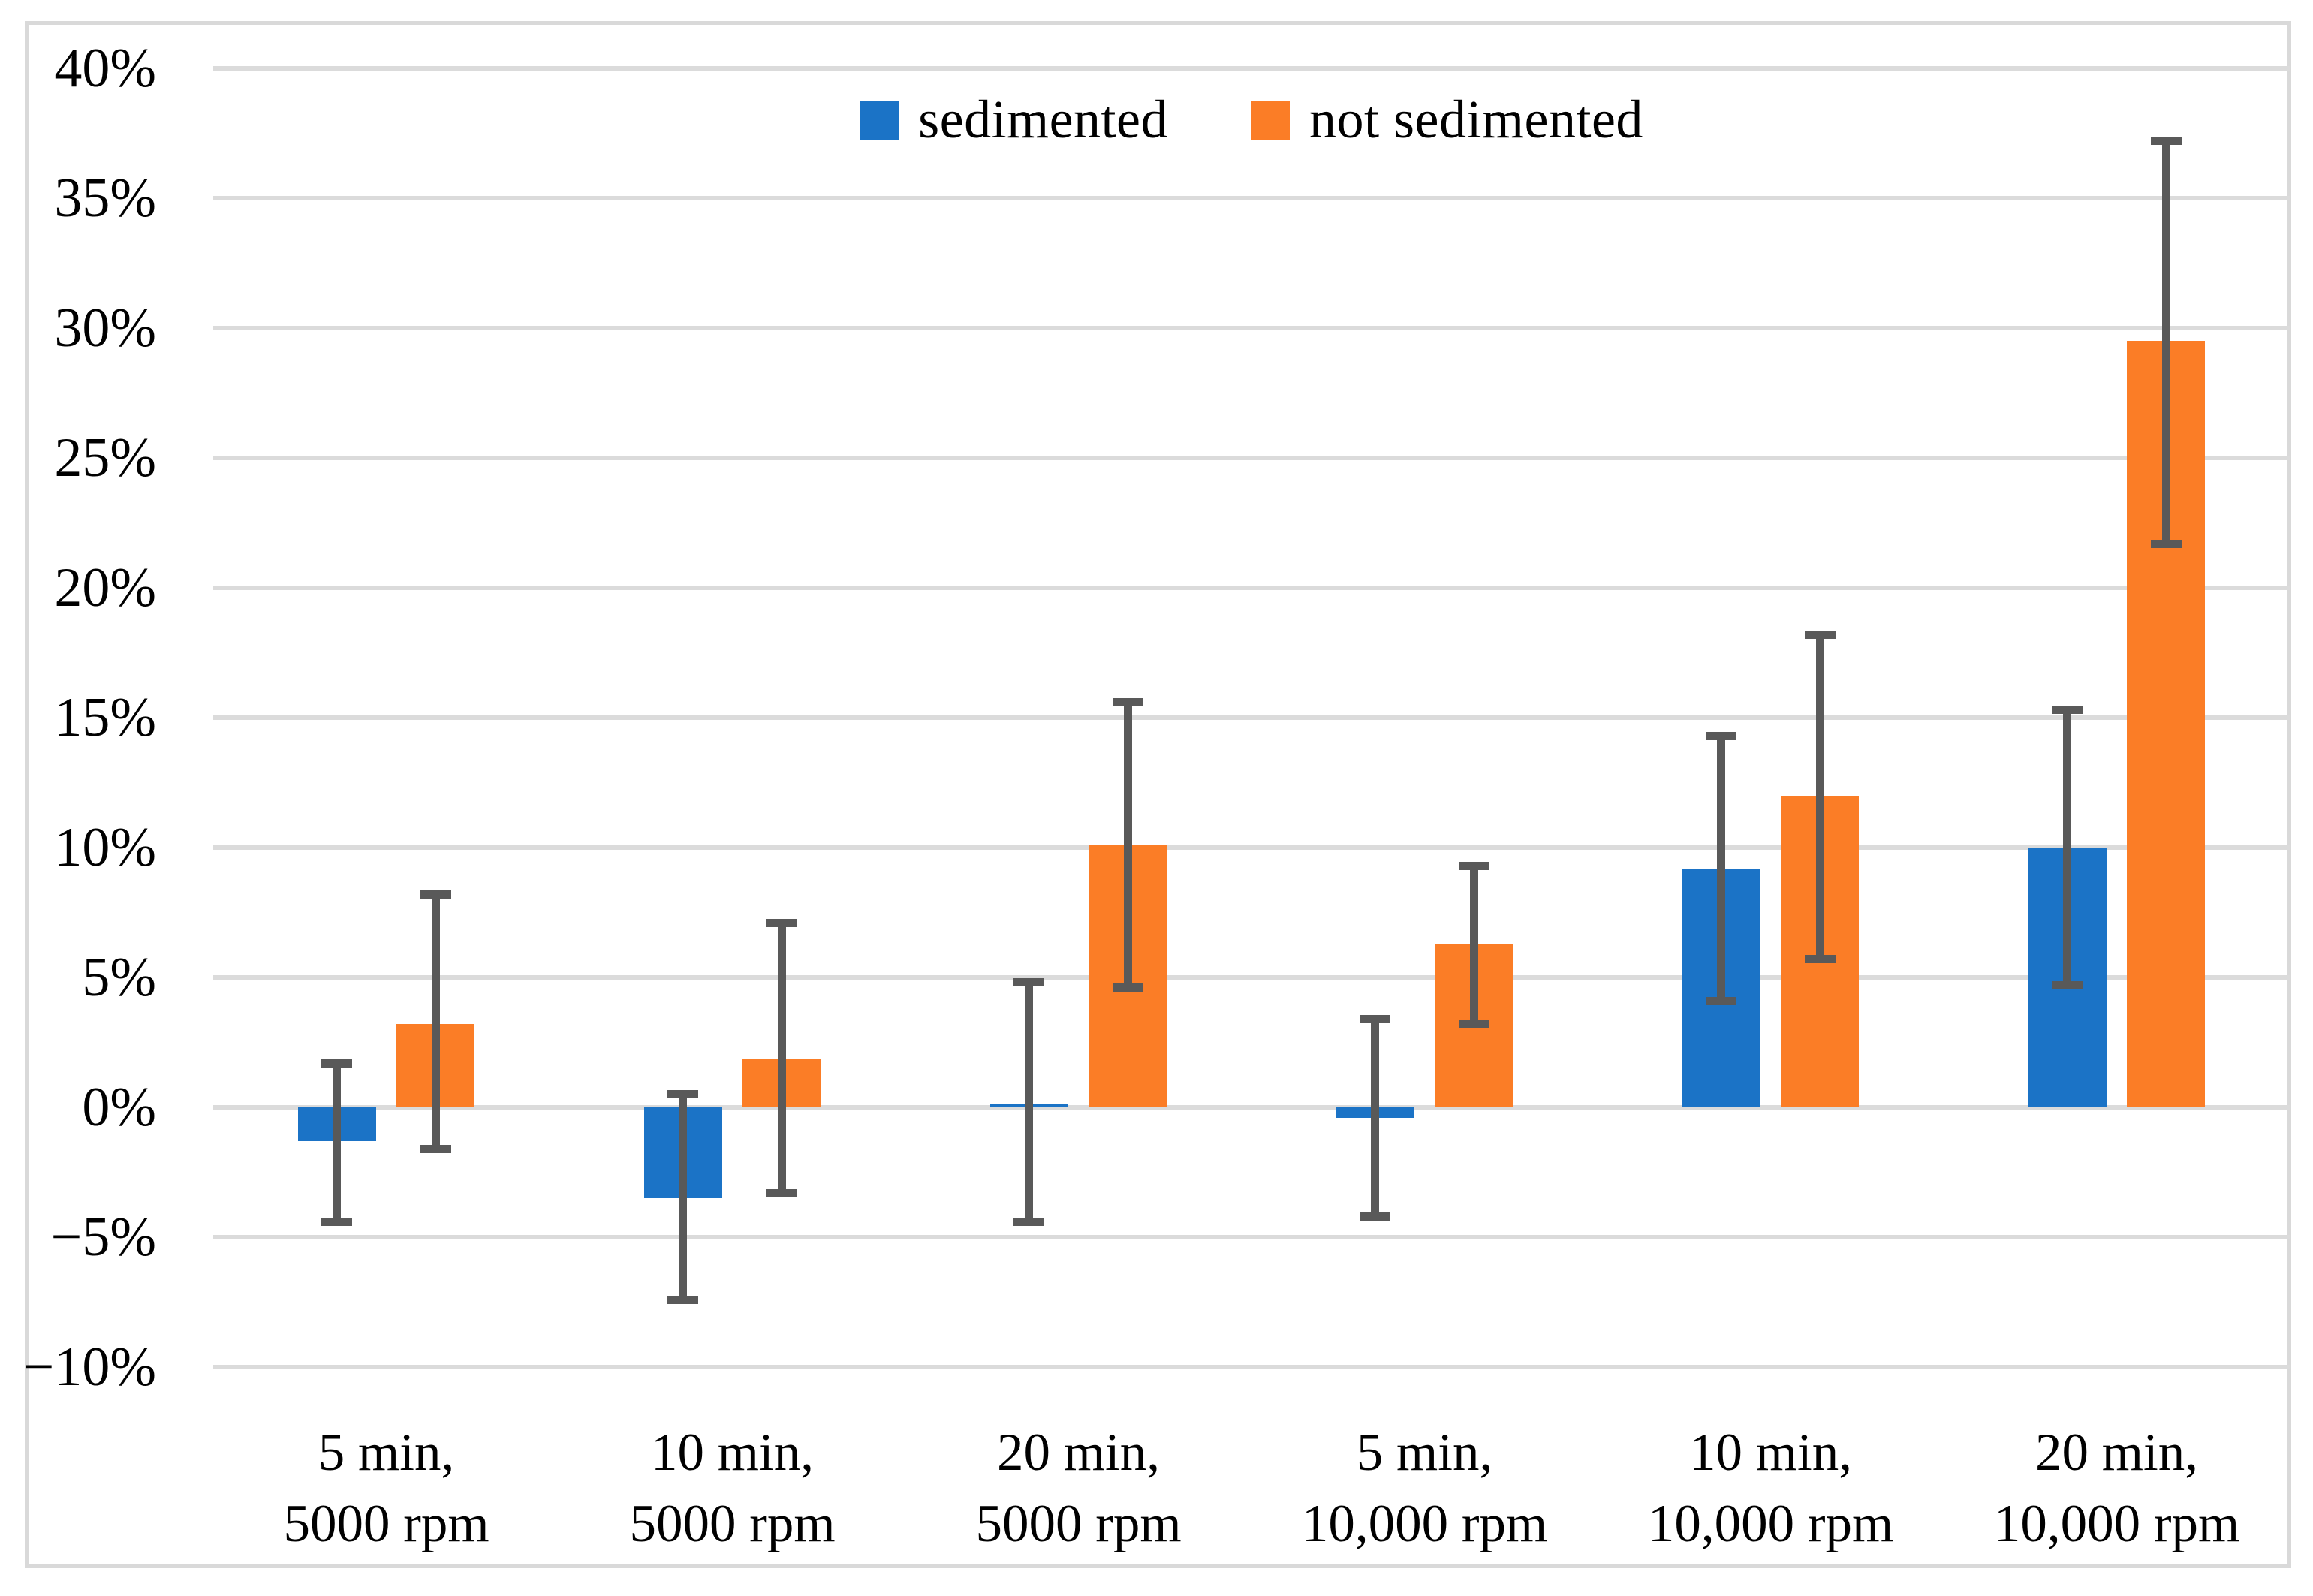 This screenshot has height=1596, width=2313. What do you see at coordinates (105, 68) in the screenshot?
I see `y-axis-tick-label: 40%` at bounding box center [105, 68].